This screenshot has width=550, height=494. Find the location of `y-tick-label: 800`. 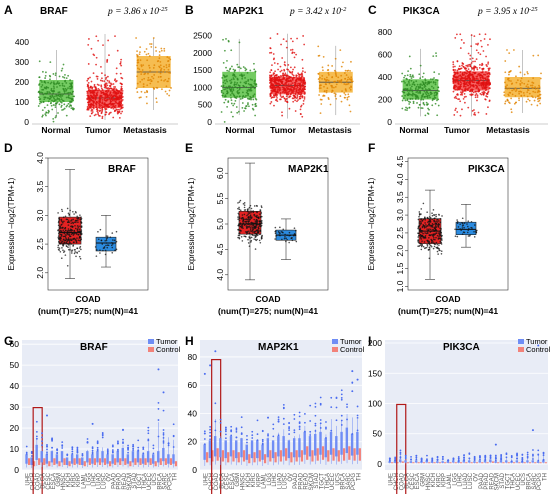

y-tick-label: 800 is located at coordinates (385, 32).